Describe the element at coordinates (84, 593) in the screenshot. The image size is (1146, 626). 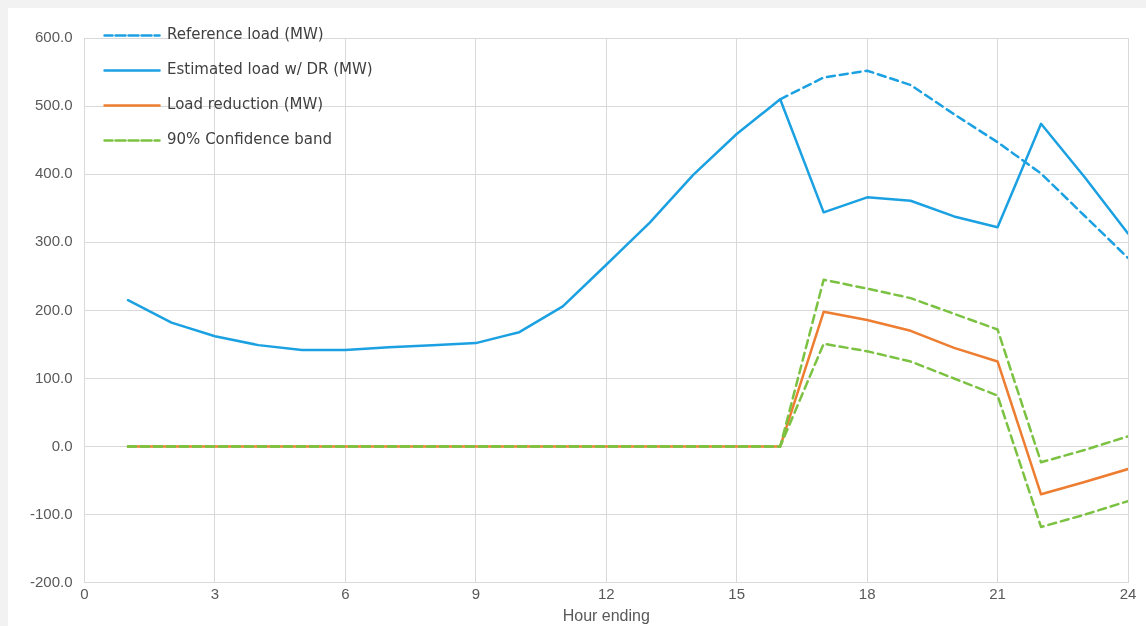
I see `x-tick-label: 0` at that location.